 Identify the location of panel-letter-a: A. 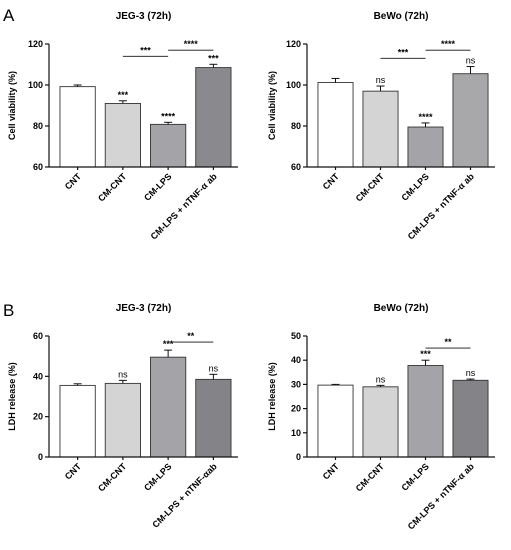
(9, 15).